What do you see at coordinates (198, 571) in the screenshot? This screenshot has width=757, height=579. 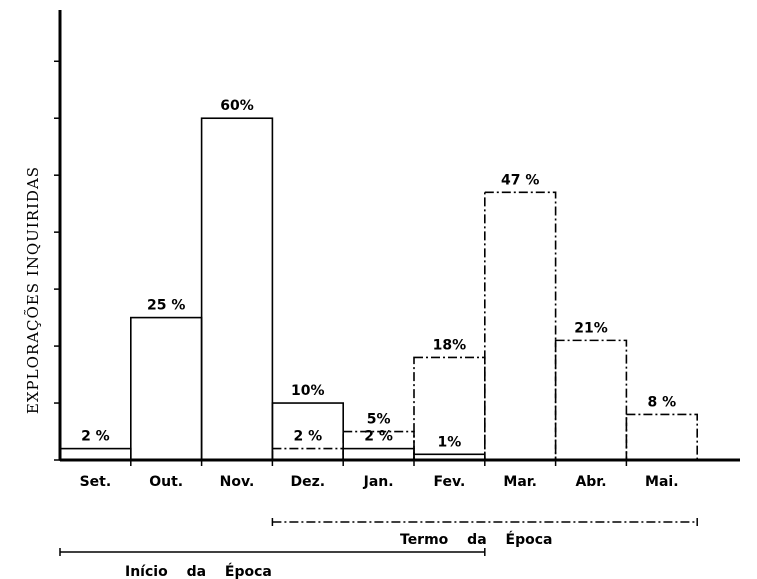 I see `legend-label: Início da Época` at bounding box center [198, 571].